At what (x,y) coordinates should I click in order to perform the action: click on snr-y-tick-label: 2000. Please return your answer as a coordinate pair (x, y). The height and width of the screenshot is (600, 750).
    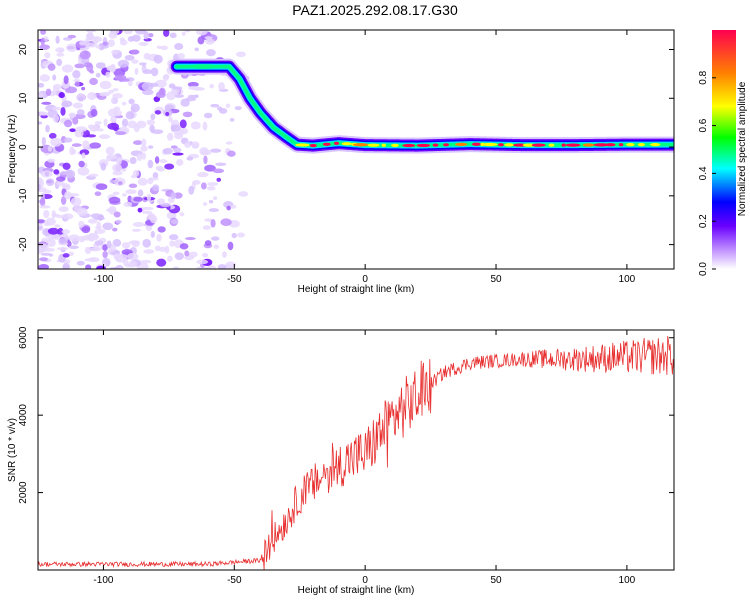
    Looking at the image, I should click on (23, 492).